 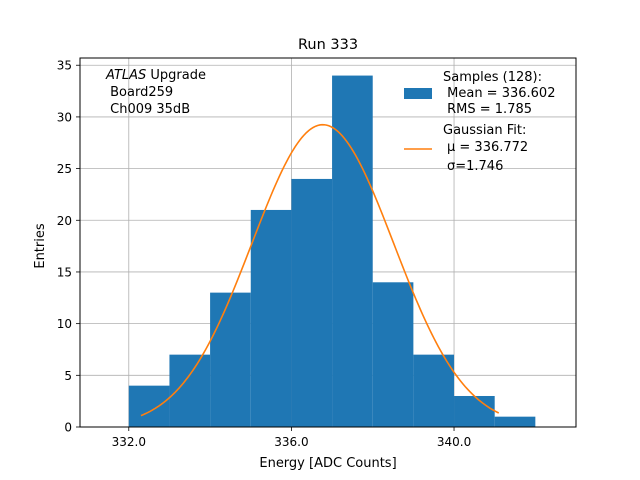 I want to click on legend-fit-line-1: Gaussian Fit:, so click(x=484, y=130).